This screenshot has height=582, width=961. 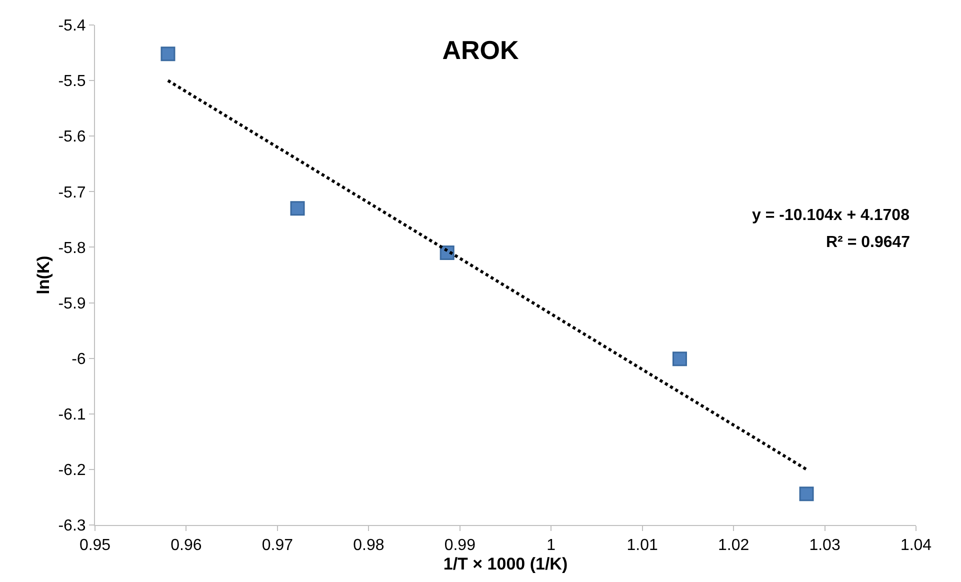 What do you see at coordinates (551, 545) in the screenshot?
I see `x-tick-label: 1` at bounding box center [551, 545].